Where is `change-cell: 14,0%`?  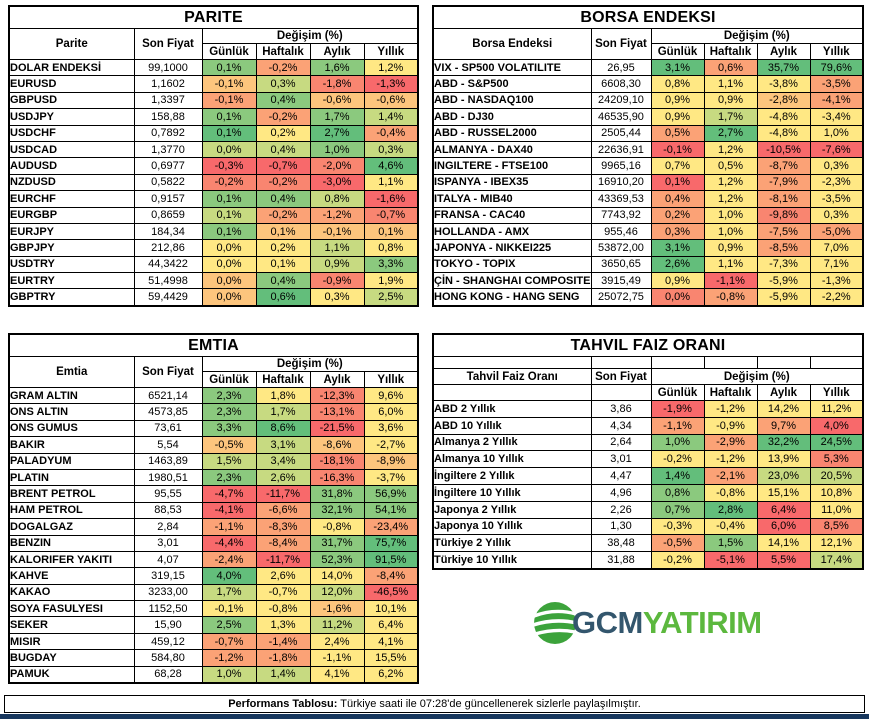 change-cell: 14,0% is located at coordinates (337, 576).